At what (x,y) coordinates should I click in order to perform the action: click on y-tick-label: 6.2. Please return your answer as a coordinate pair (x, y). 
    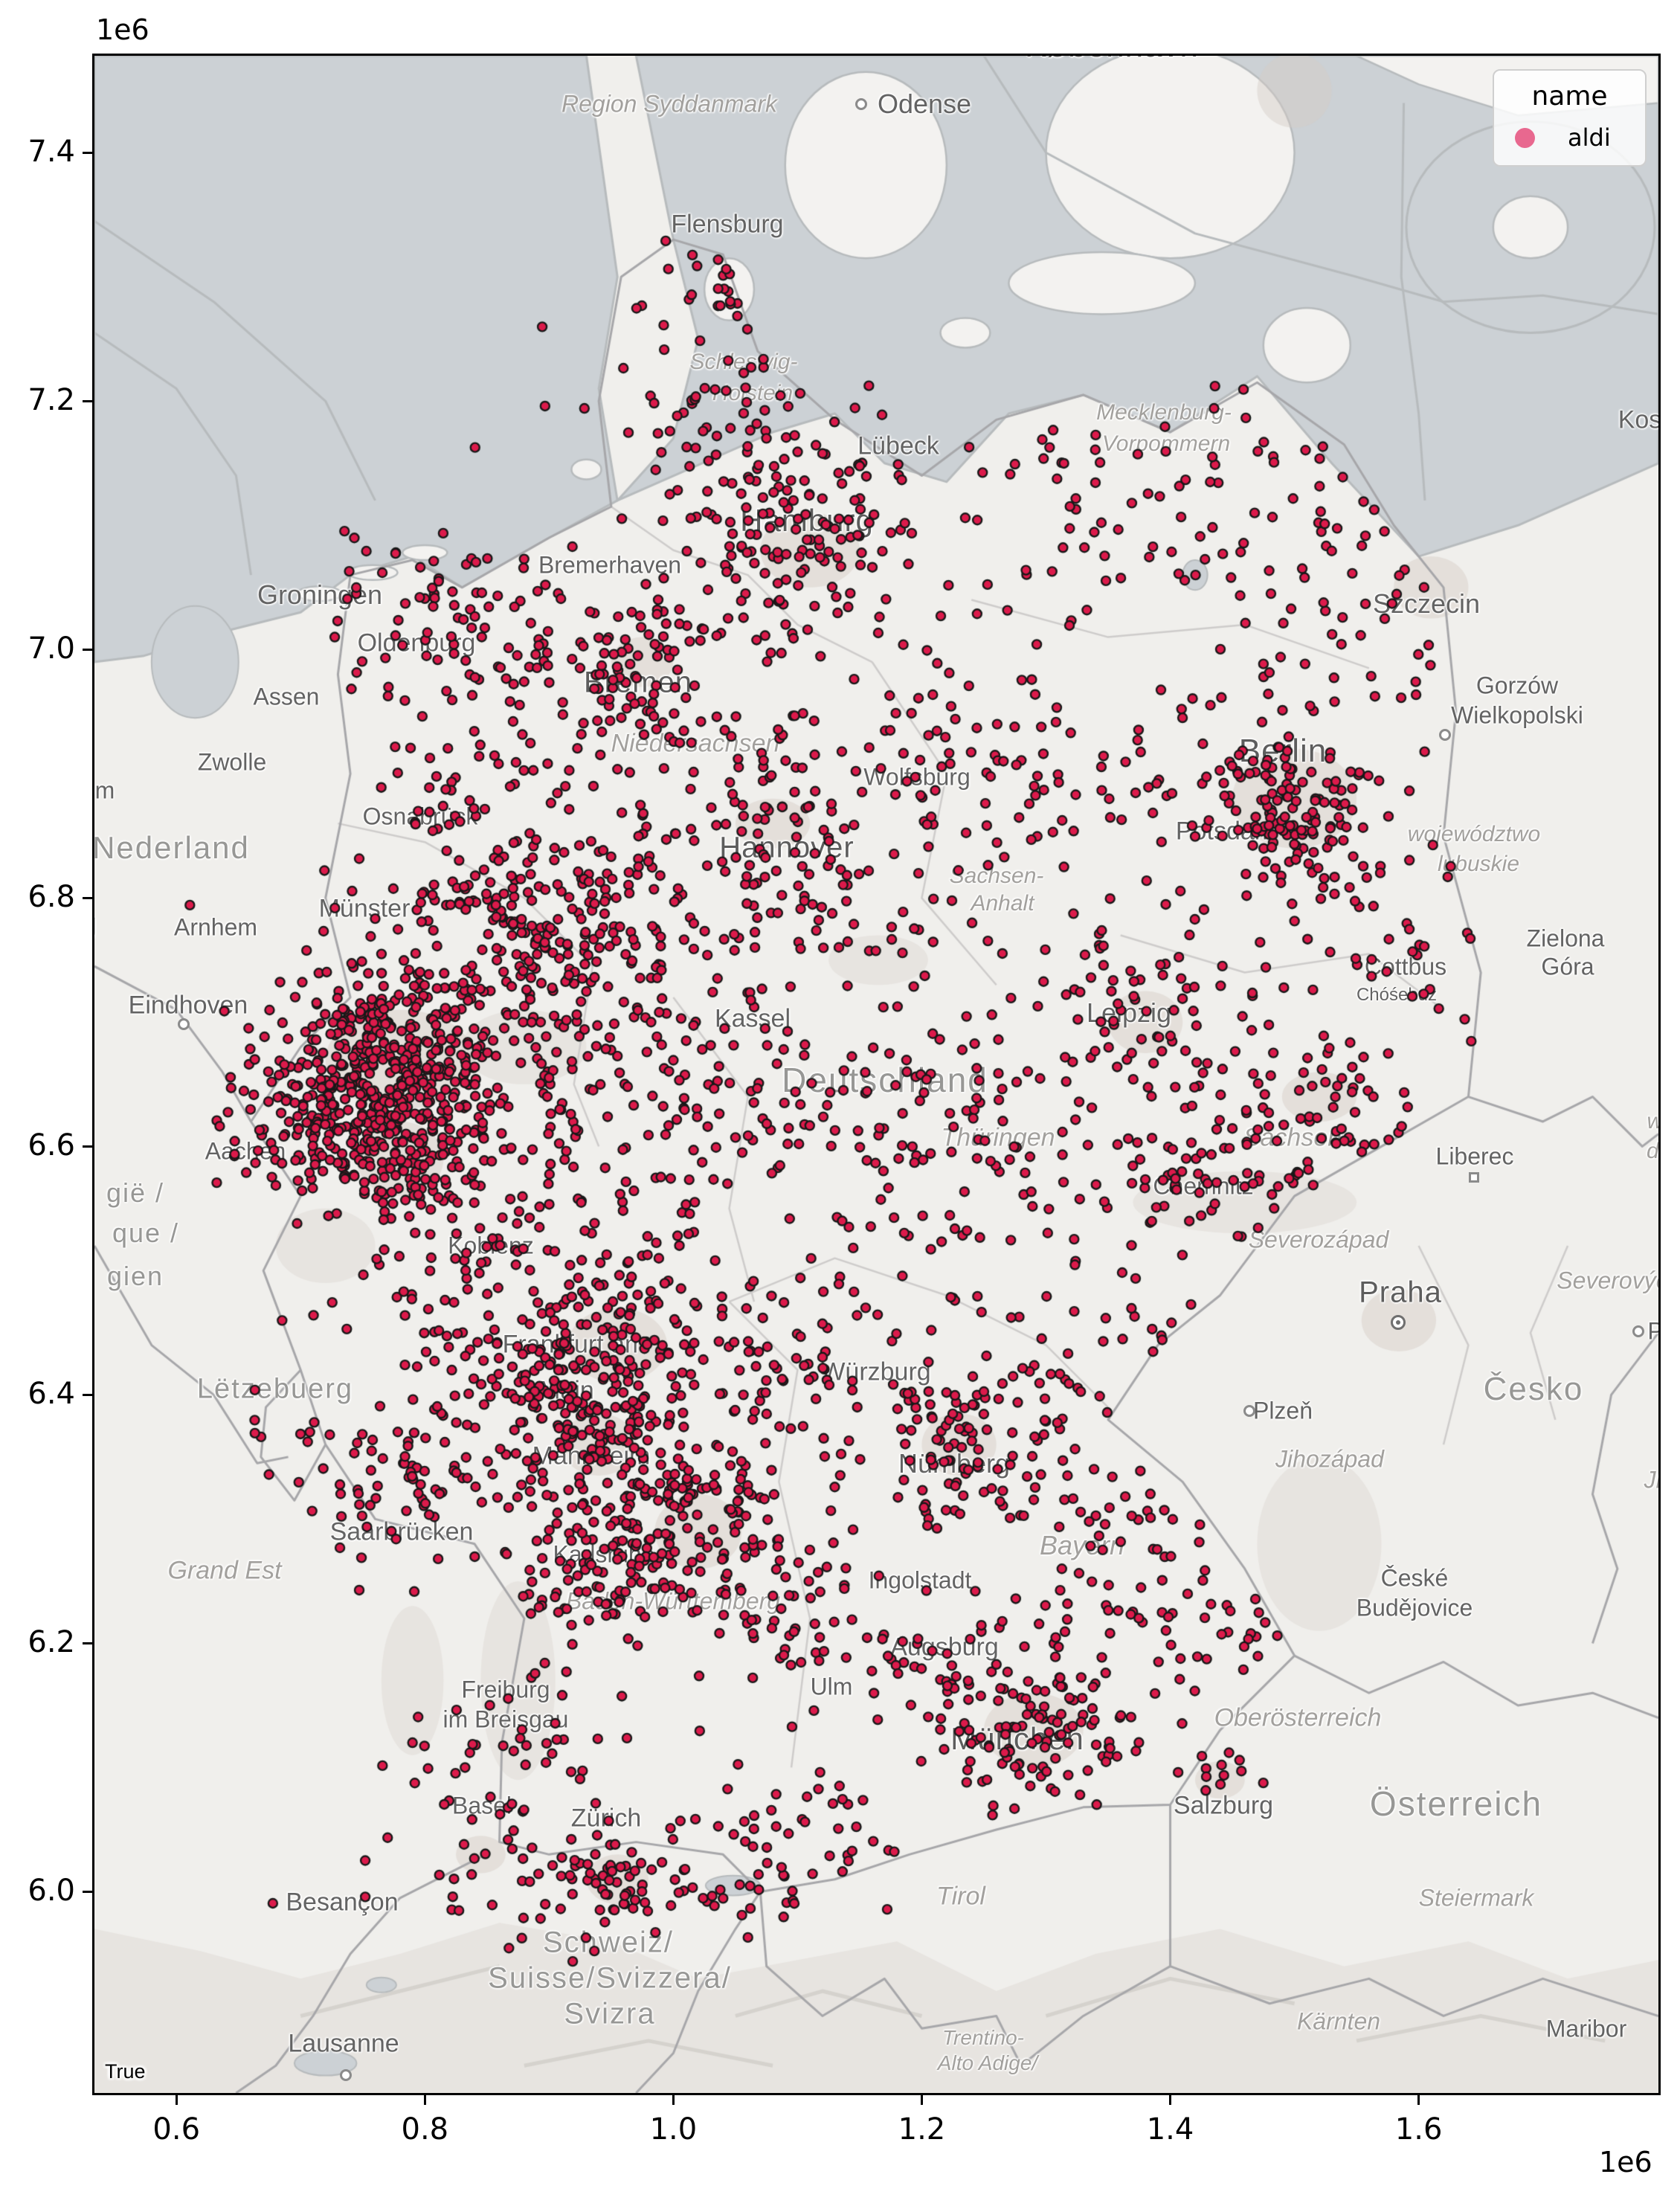
    Looking at the image, I should click on (51, 1642).